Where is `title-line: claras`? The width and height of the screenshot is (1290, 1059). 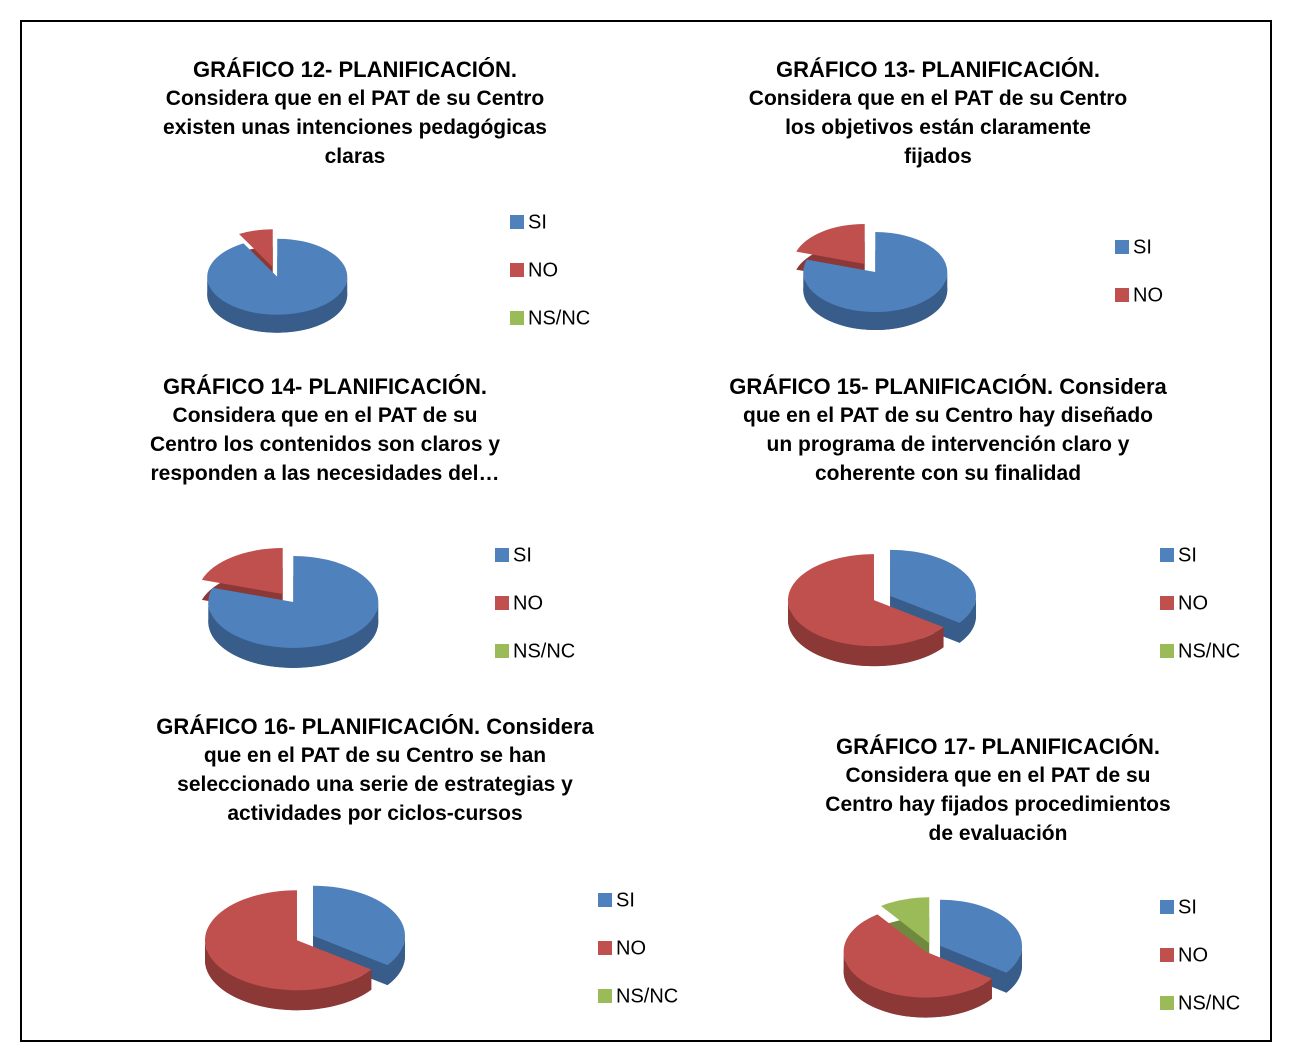 title-line: claras is located at coordinates (355, 156).